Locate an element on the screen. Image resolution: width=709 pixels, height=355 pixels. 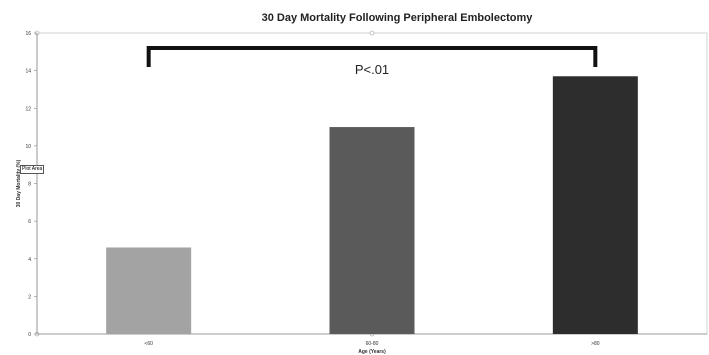
y-tick-label: 6 is located at coordinates (29, 222).